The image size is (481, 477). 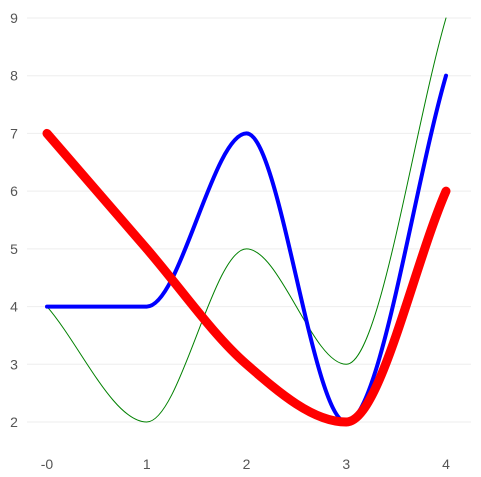 I want to click on y-tick-label: 3, so click(x=14, y=364).